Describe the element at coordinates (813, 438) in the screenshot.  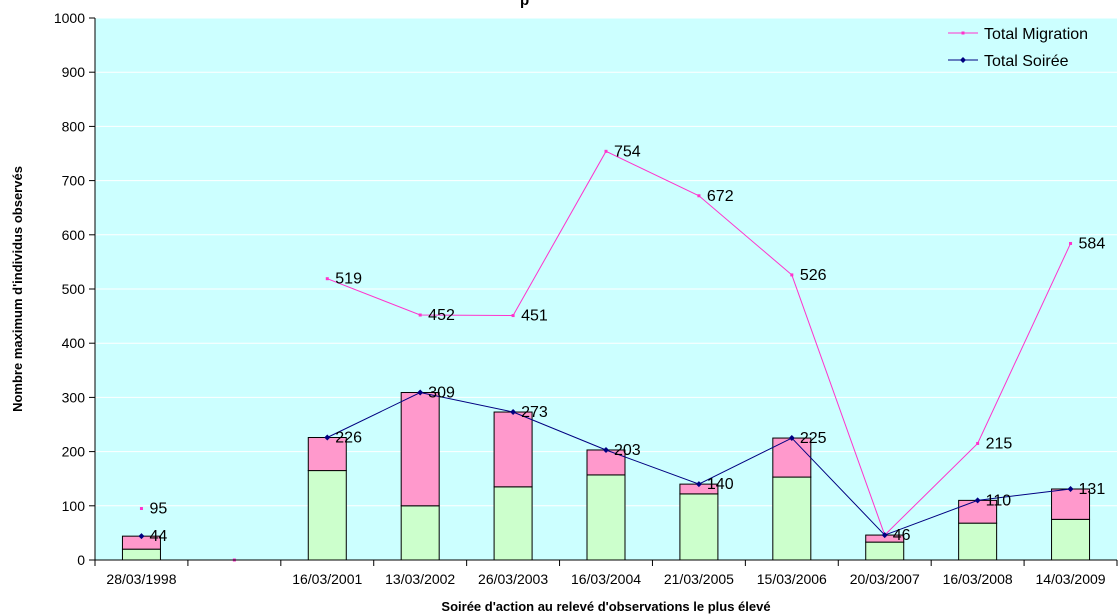
I see `data-label: 225` at that location.